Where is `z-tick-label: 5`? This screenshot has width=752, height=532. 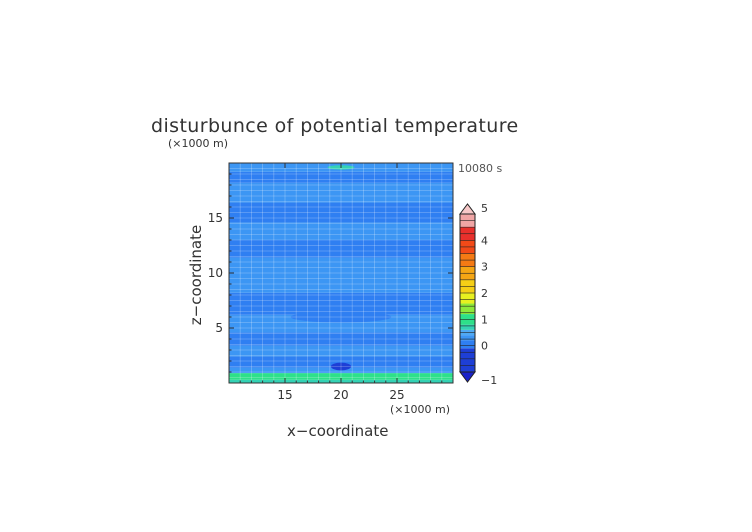
z-tick-label: 5 is located at coordinates (219, 328).